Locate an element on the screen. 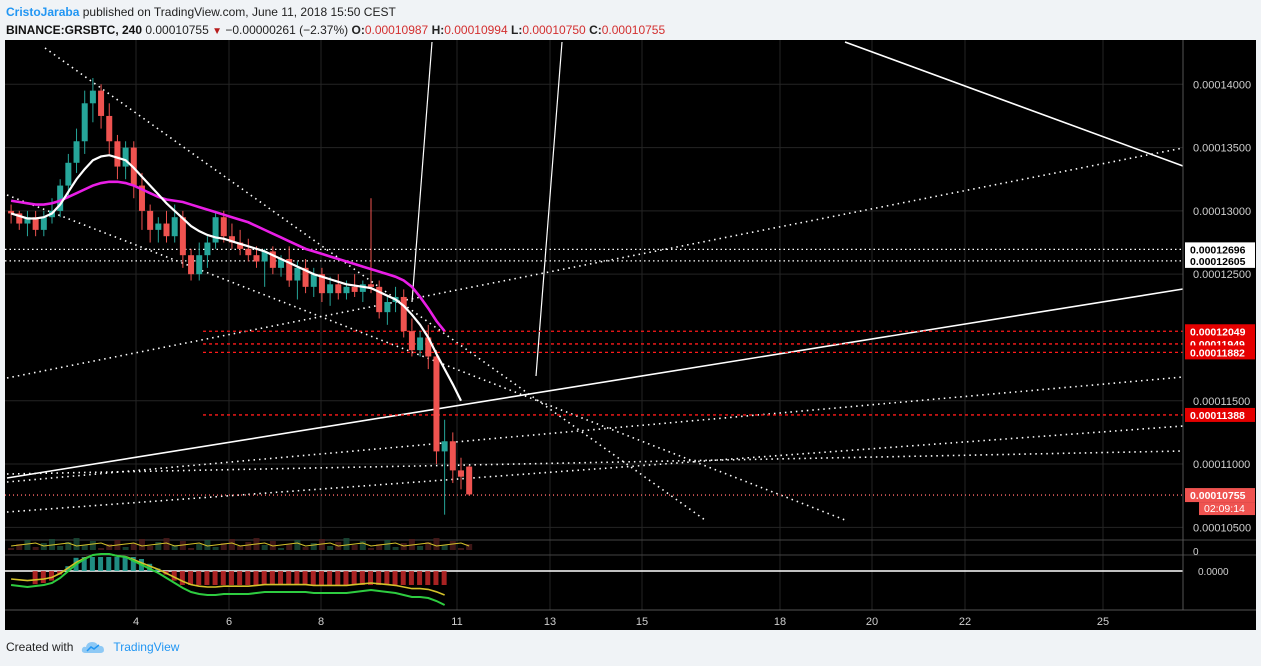  price-level-label: 0.00010755 is located at coordinates (1218, 496).